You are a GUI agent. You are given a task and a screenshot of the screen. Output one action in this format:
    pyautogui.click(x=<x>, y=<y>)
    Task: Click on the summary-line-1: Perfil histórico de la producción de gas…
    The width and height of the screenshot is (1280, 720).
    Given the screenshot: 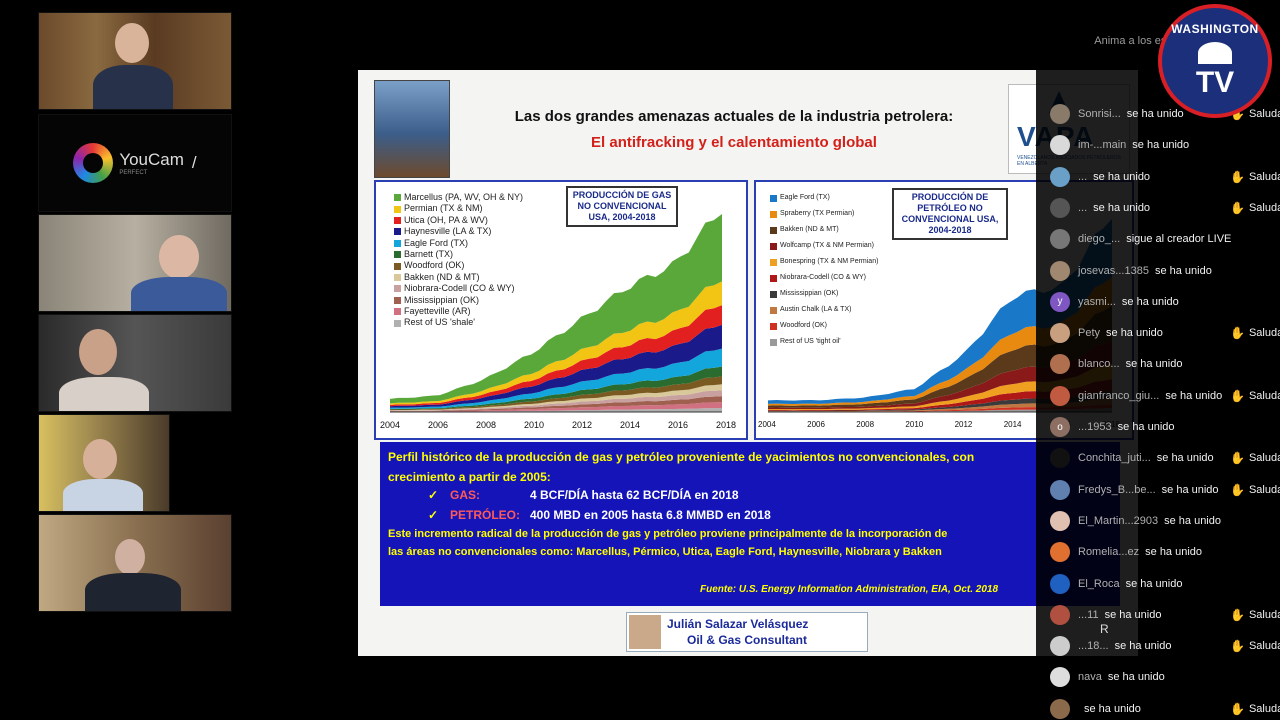 What is the action you would take?
    pyautogui.click(x=681, y=457)
    